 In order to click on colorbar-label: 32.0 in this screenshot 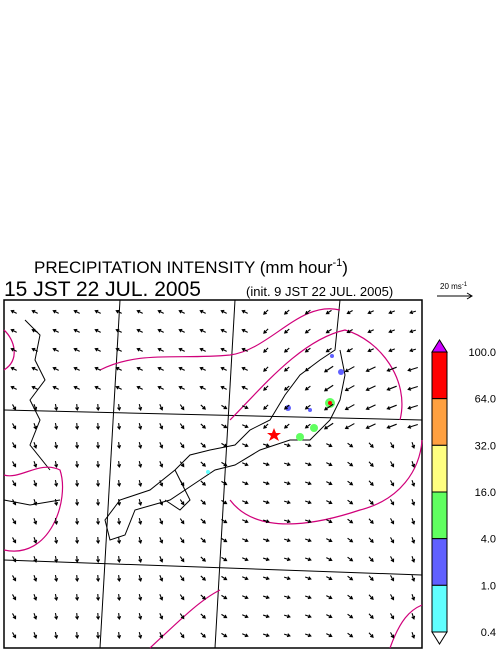, I will do `click(485, 446)`.